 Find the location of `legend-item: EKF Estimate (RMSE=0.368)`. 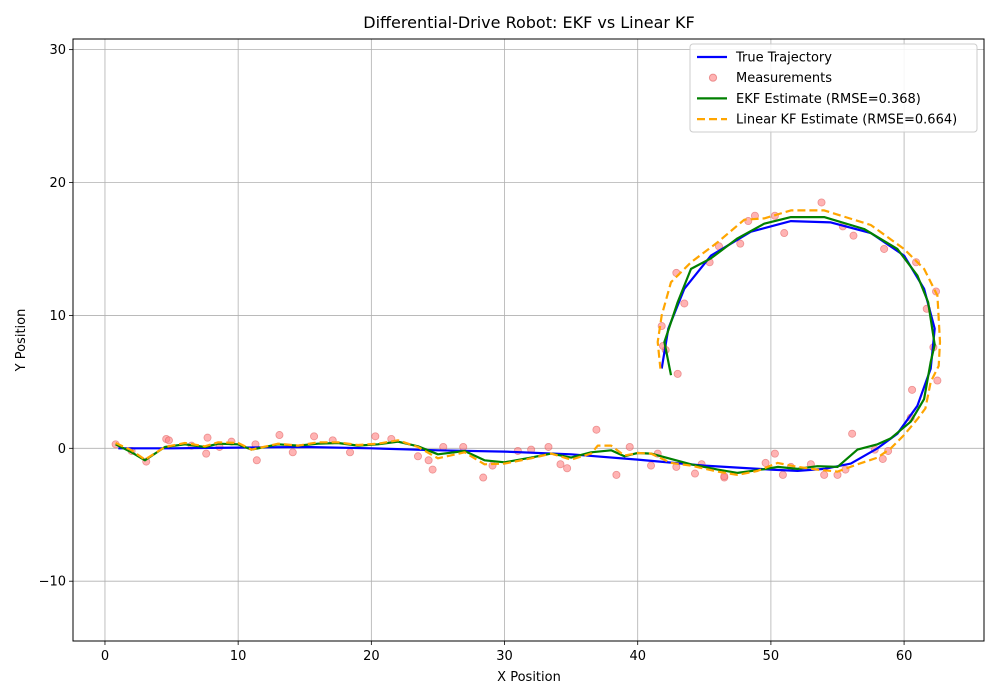

legend-item: EKF Estimate (RMSE=0.368) is located at coordinates (809, 99).